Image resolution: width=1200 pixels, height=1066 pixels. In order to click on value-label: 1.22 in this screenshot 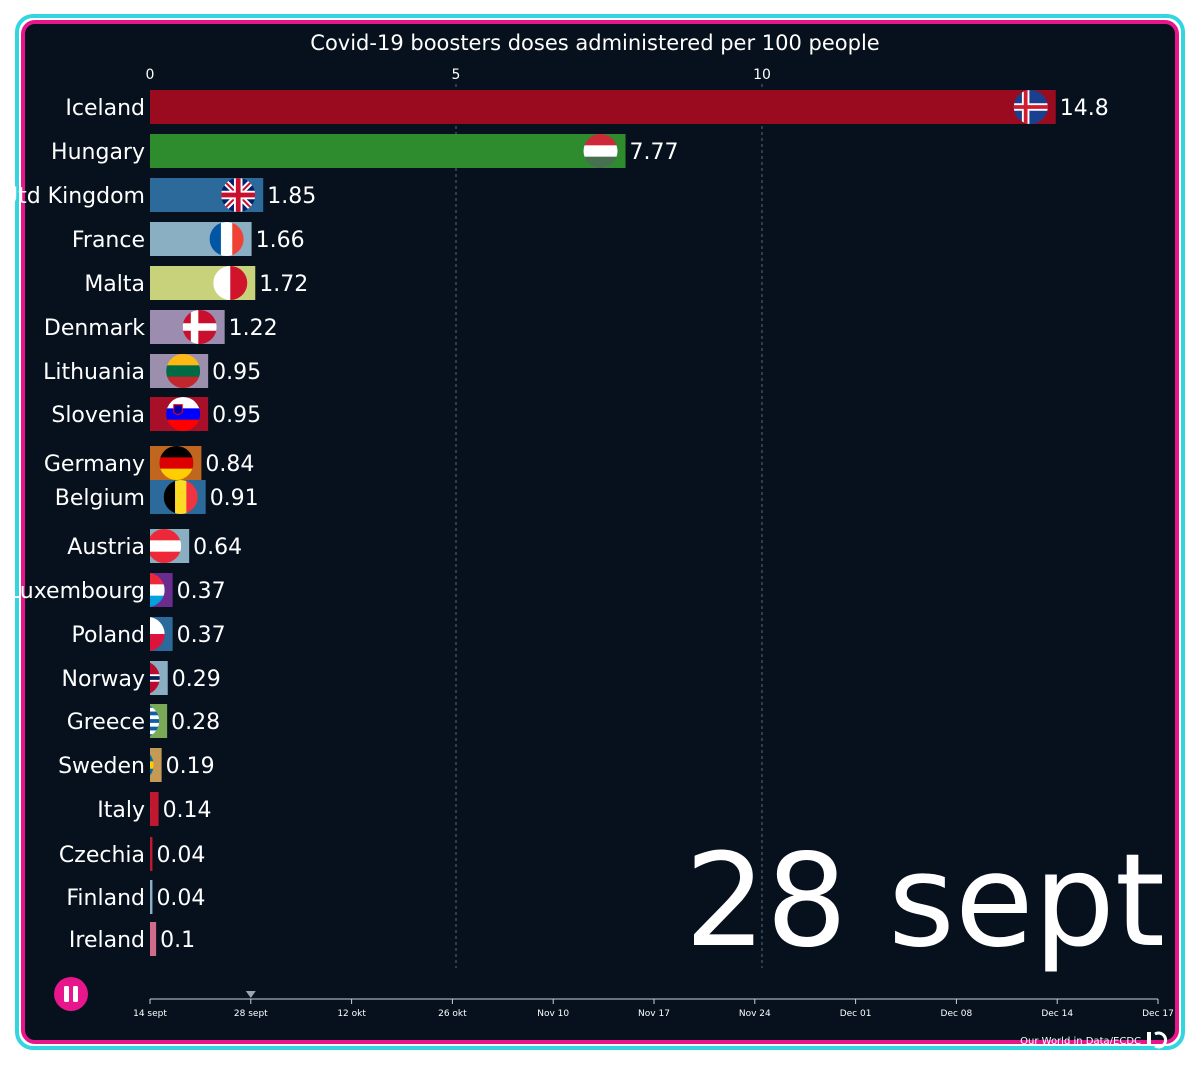, I will do `click(253, 328)`.